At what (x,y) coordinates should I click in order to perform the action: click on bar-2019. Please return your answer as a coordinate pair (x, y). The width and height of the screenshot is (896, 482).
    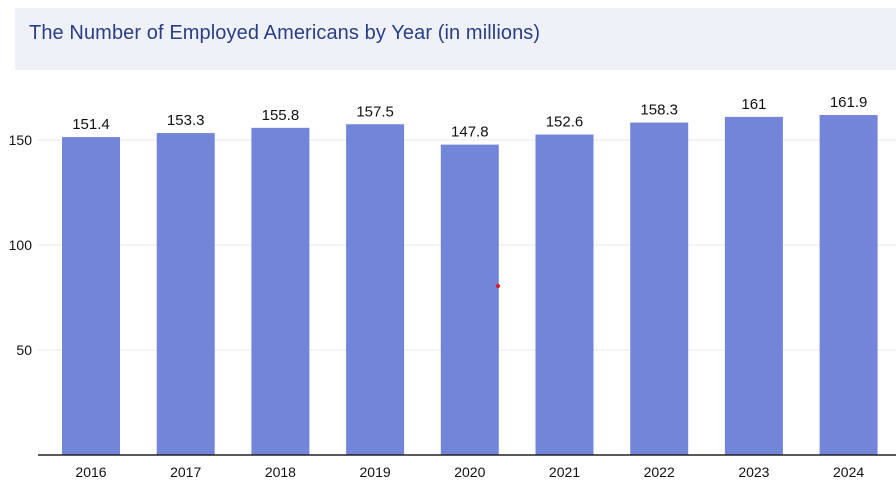
    Looking at the image, I should click on (375, 289).